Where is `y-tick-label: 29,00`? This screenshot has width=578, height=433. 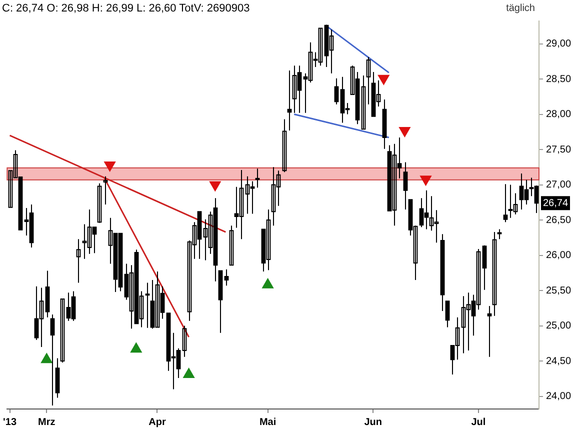 y-tick-label: 29,00 is located at coordinates (559, 44).